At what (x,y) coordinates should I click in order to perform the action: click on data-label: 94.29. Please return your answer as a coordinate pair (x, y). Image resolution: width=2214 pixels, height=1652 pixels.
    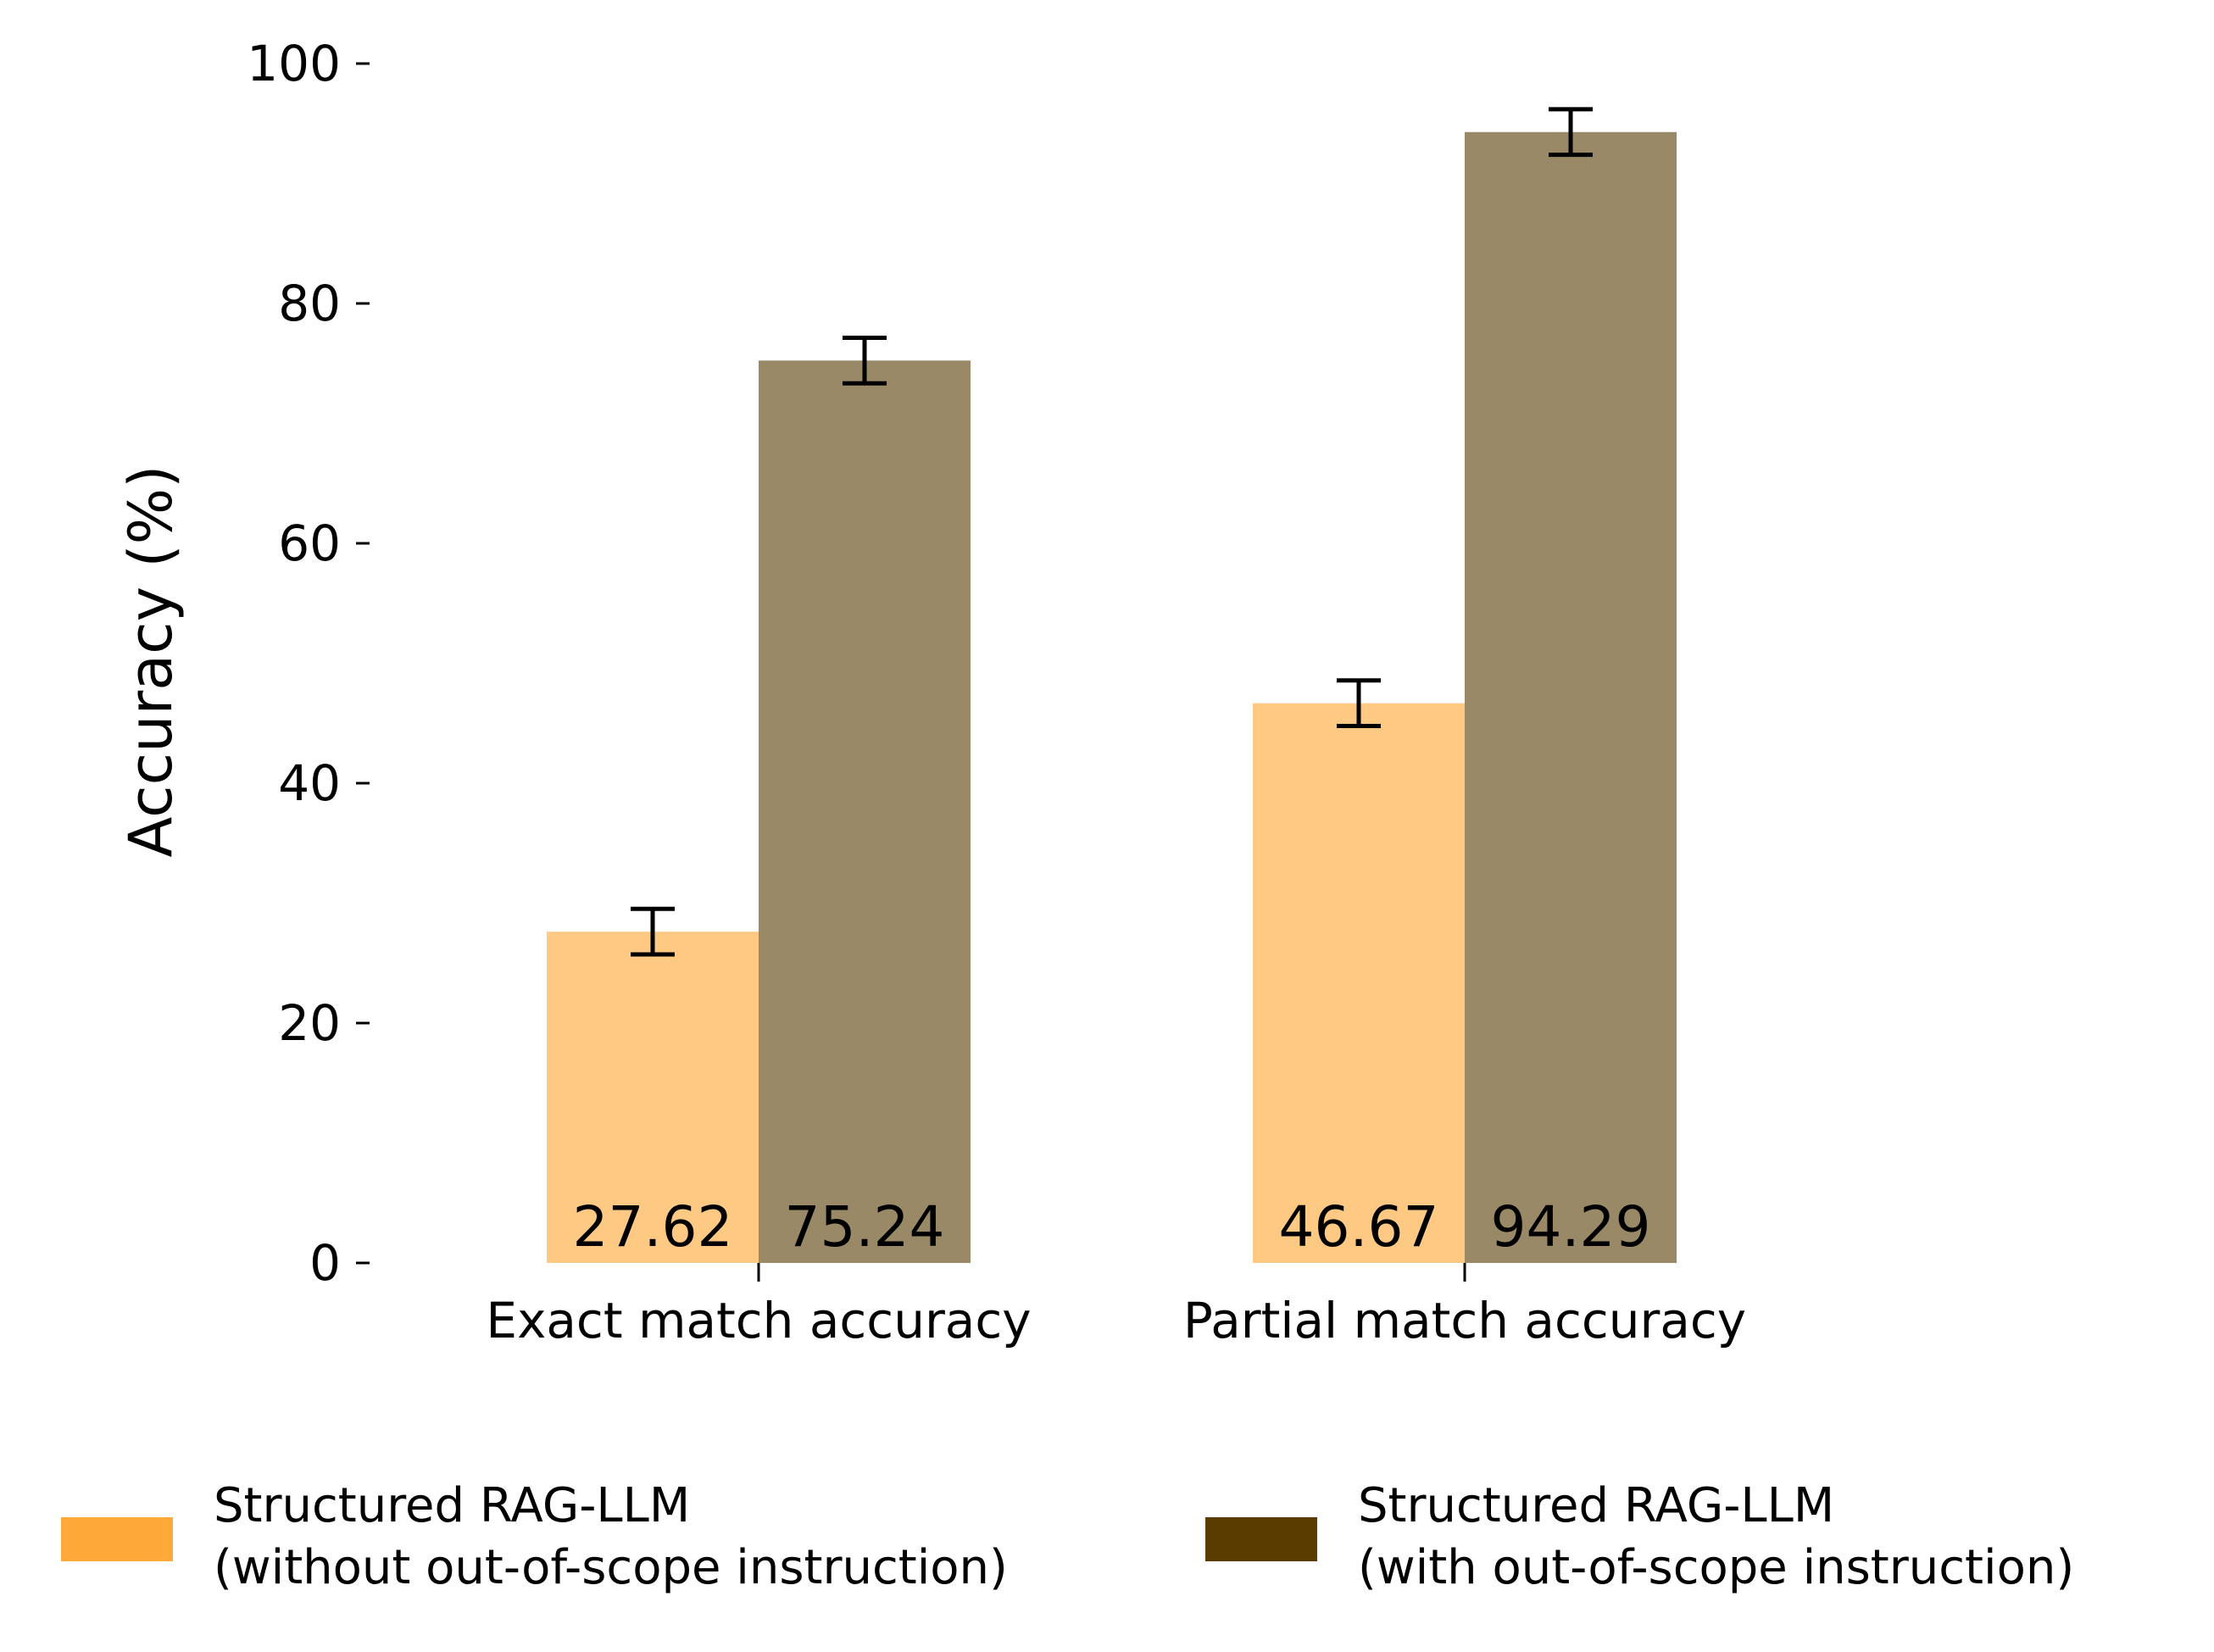
    Looking at the image, I should click on (1571, 1227).